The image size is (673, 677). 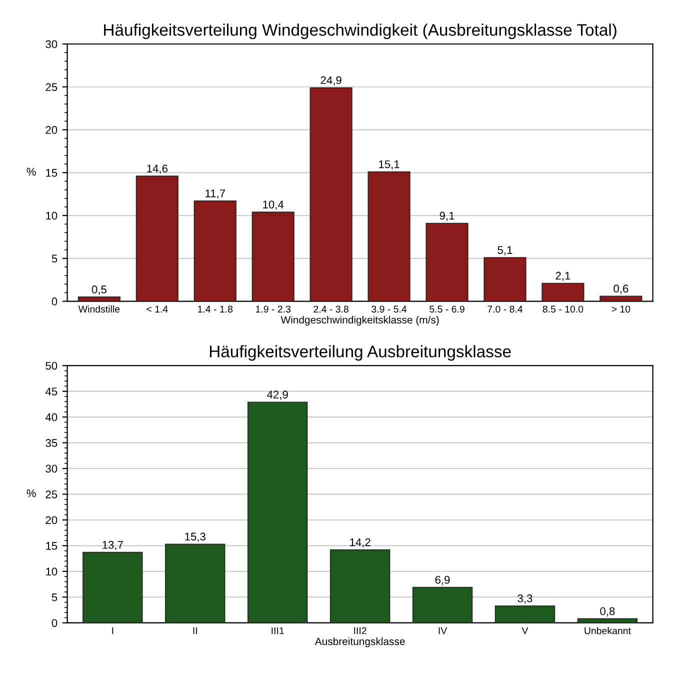 I want to click on data-label: 2,1, so click(x=563, y=276).